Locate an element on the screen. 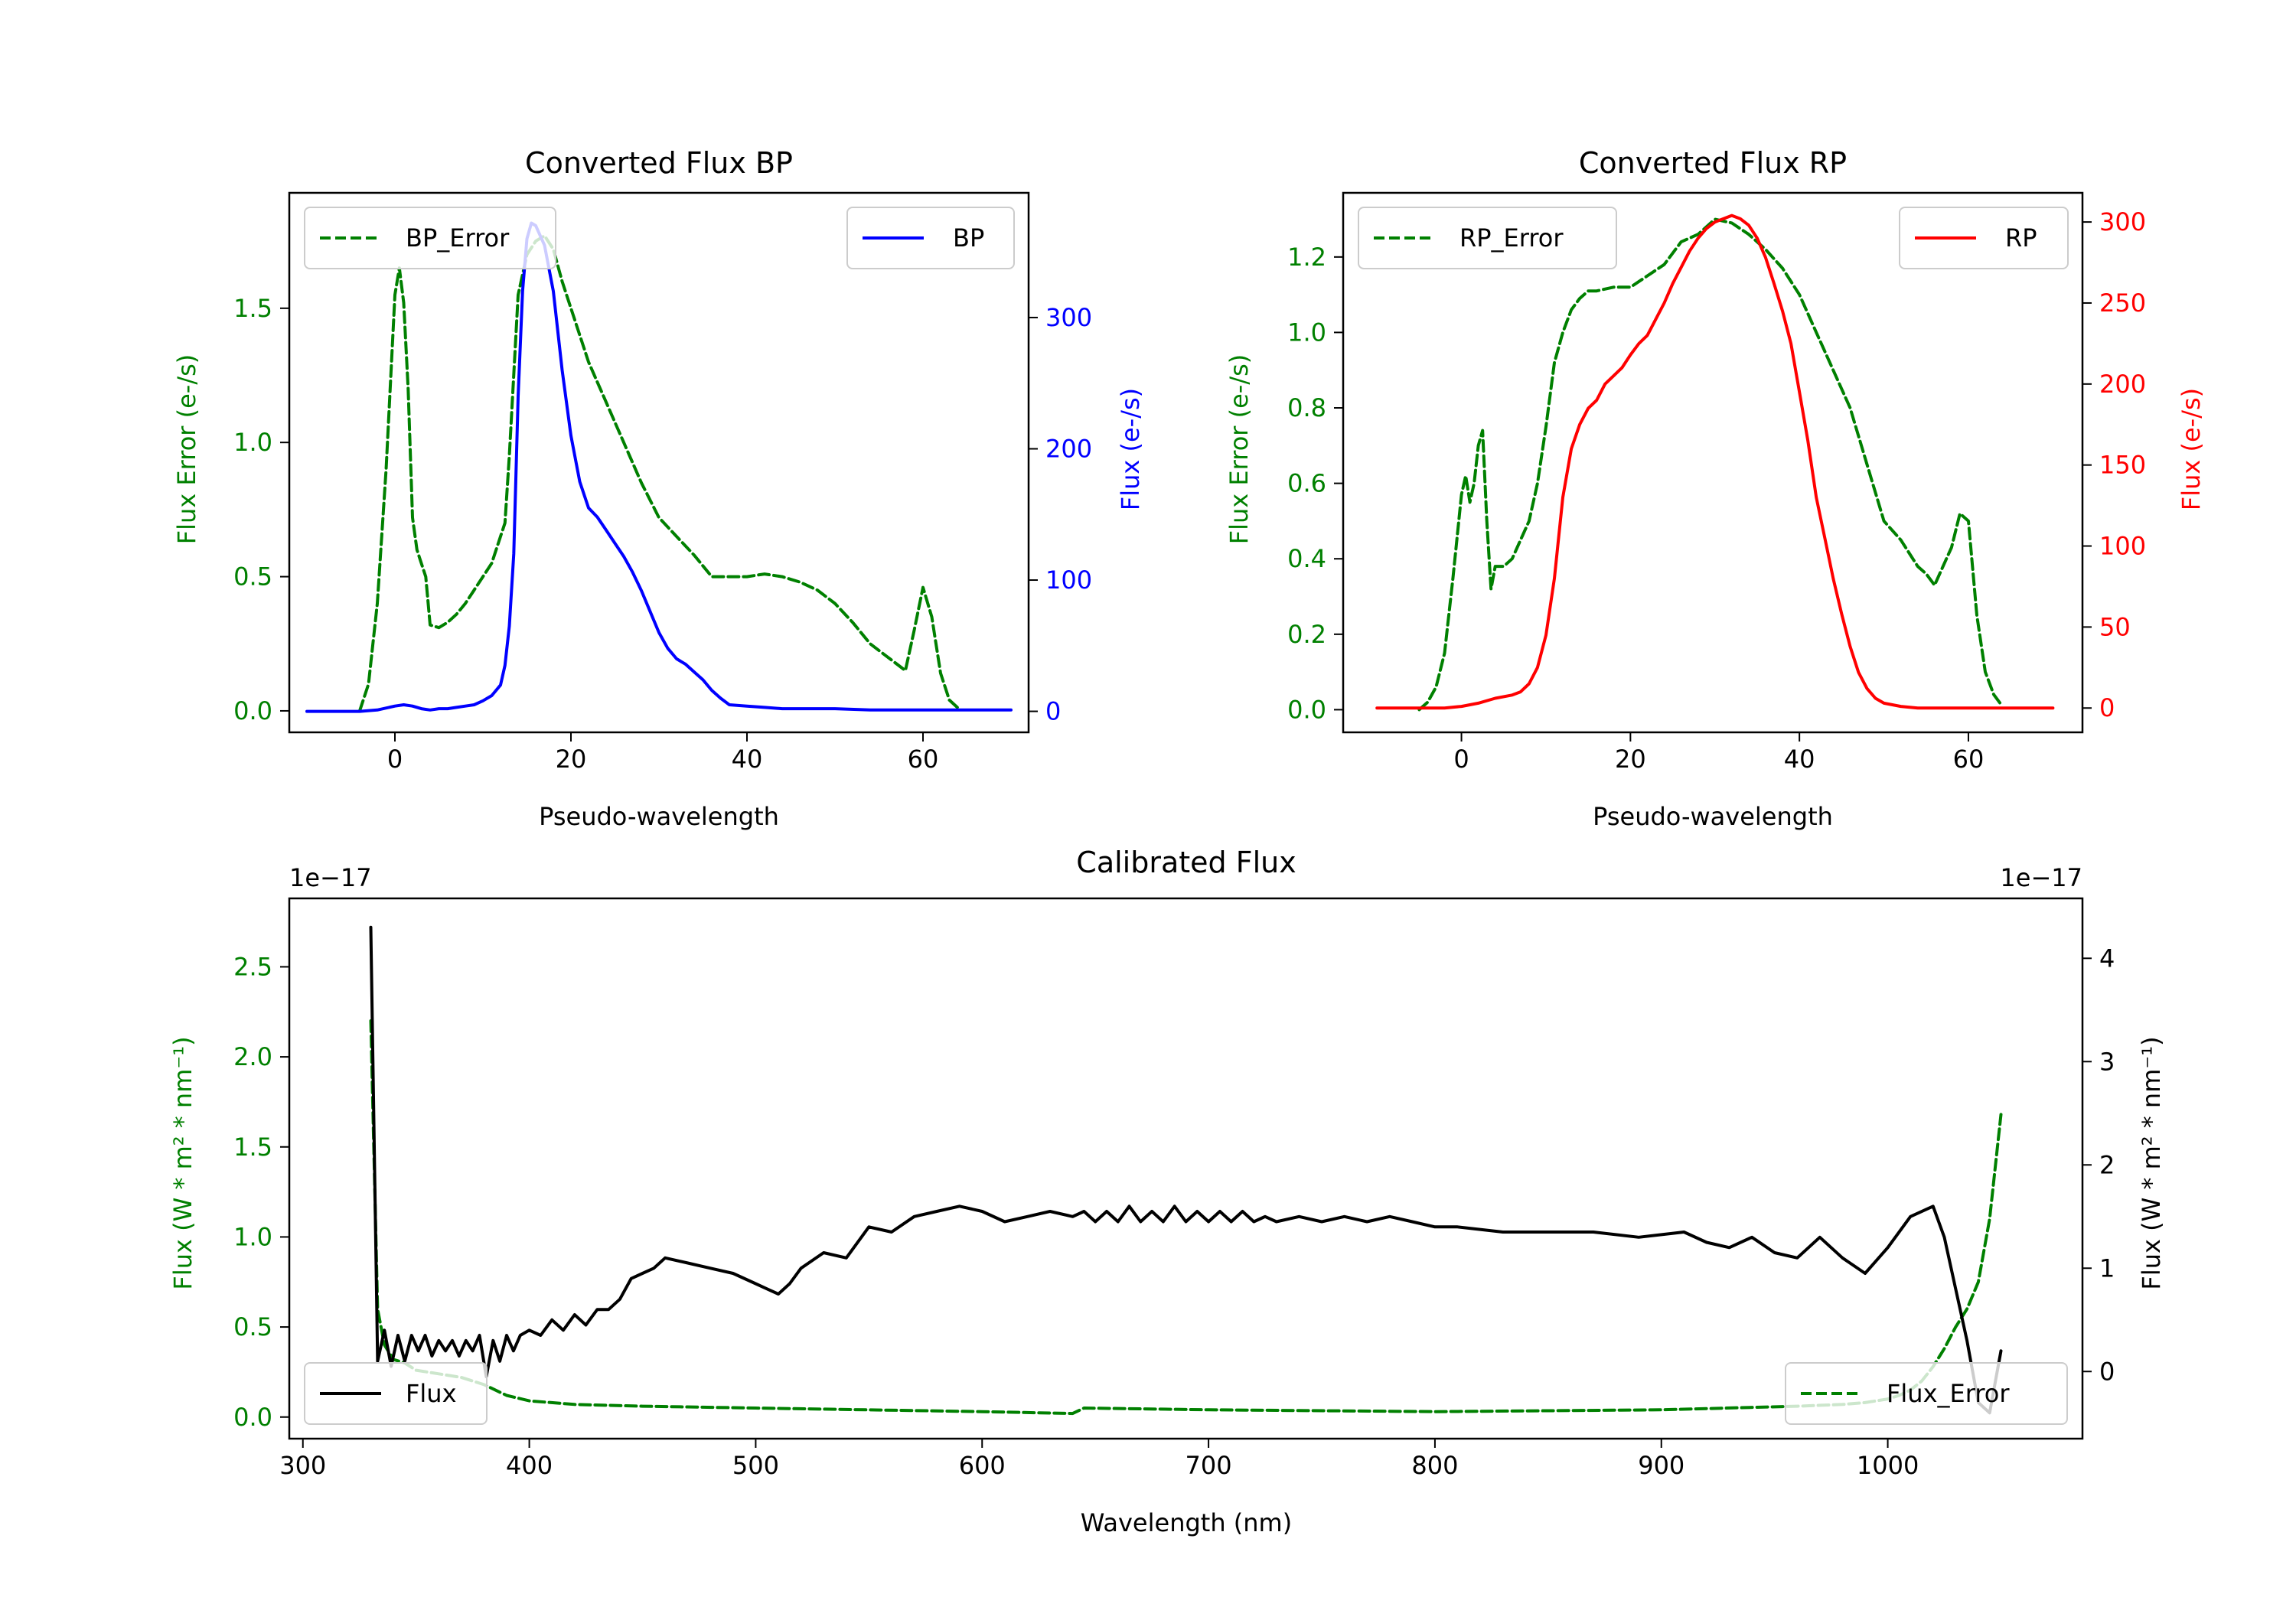 The height and width of the screenshot is (1607, 2296). cal-x-tick-label-5: 800 is located at coordinates (1434, 1465).